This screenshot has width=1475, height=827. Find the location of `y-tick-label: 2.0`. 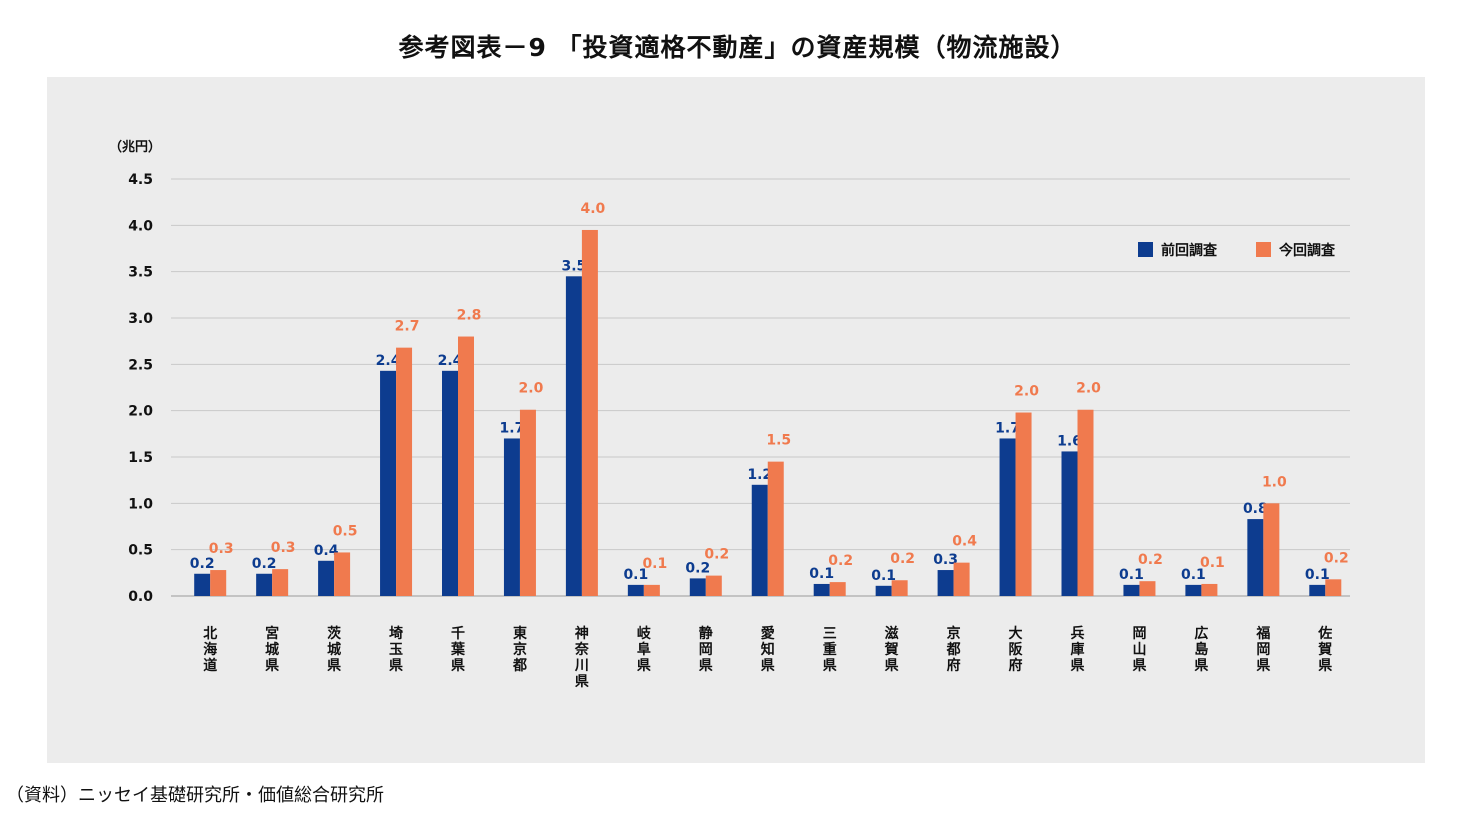

y-tick-label: 2.0 is located at coordinates (140, 412).